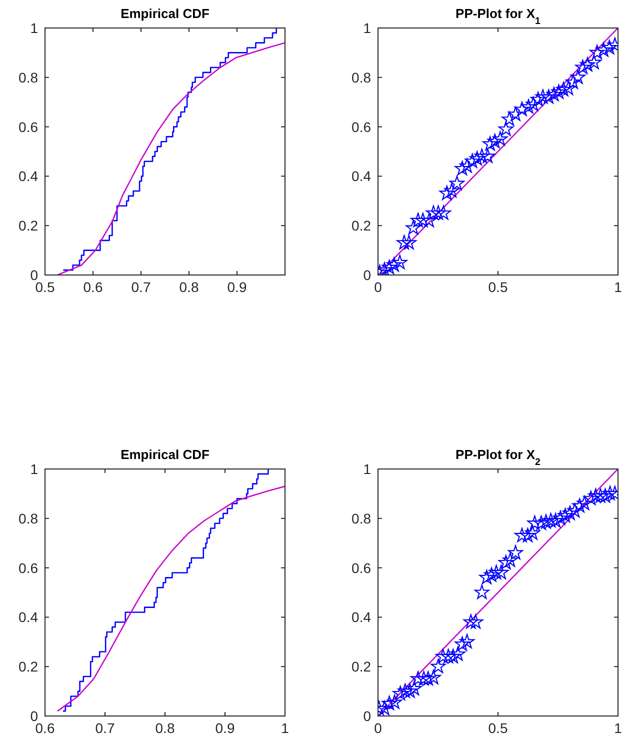  Describe the element at coordinates (189, 287) in the screenshot. I see `x-tick-label: 0.8` at that location.